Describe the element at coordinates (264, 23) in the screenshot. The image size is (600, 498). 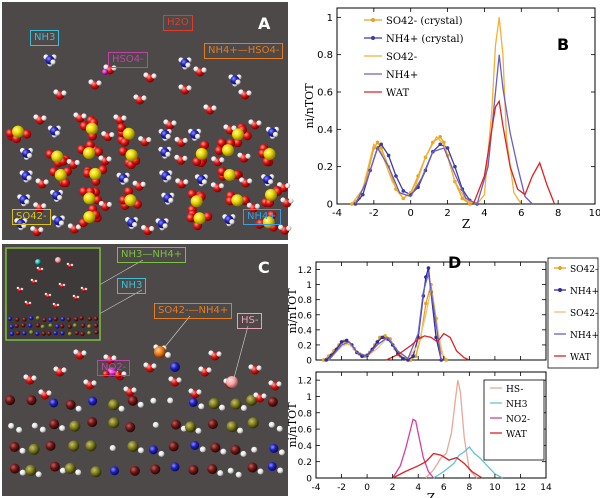
I see `panel-a-letter: A` at that location.